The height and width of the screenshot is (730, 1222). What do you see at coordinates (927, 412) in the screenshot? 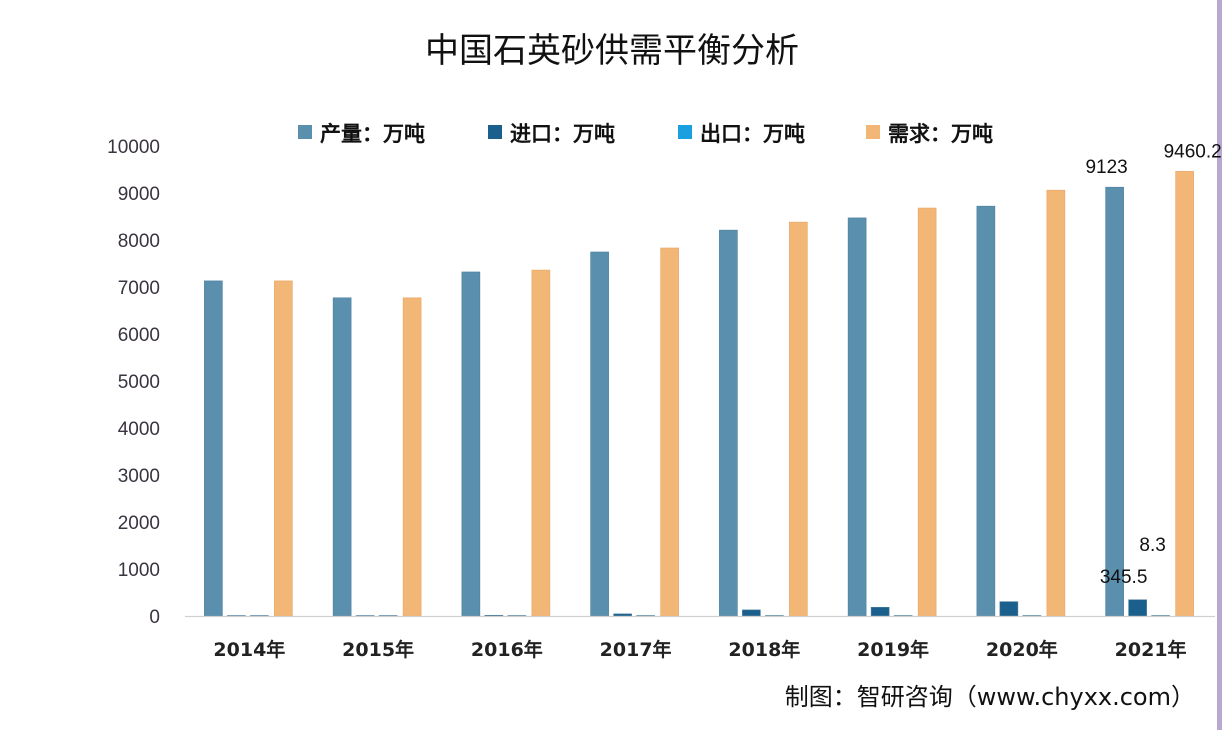
I see `bar-2019年-s3` at bounding box center [927, 412].